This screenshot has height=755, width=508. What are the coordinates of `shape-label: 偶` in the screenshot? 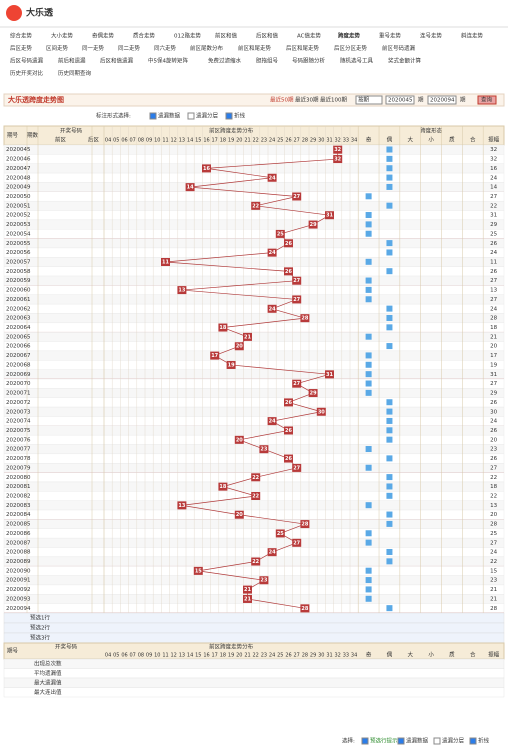 It's located at (390, 655).